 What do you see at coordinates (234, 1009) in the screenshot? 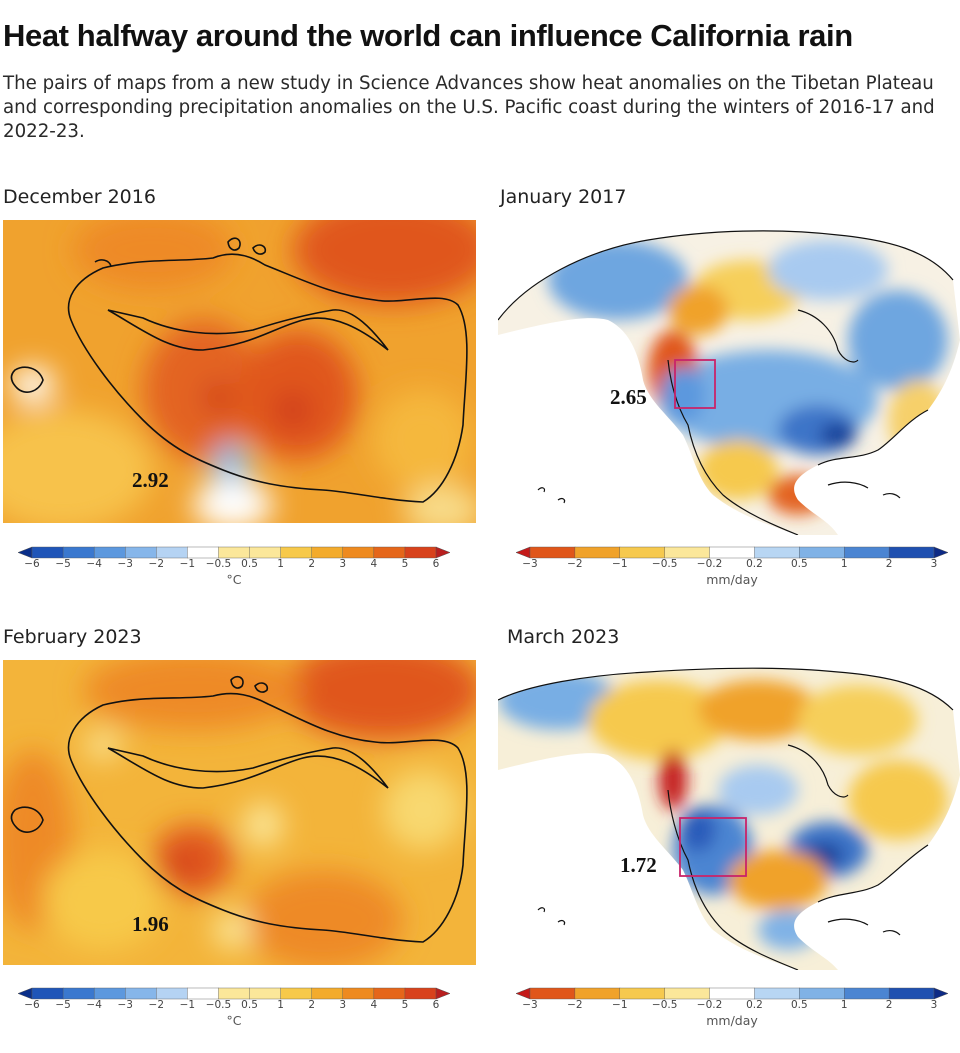
I see `colorbar-temperature-bottom: −6 −5 −4 −3 −2 −1 −0.5 0.5 1 2 3 4 5 6 °C` at bounding box center [234, 1009].